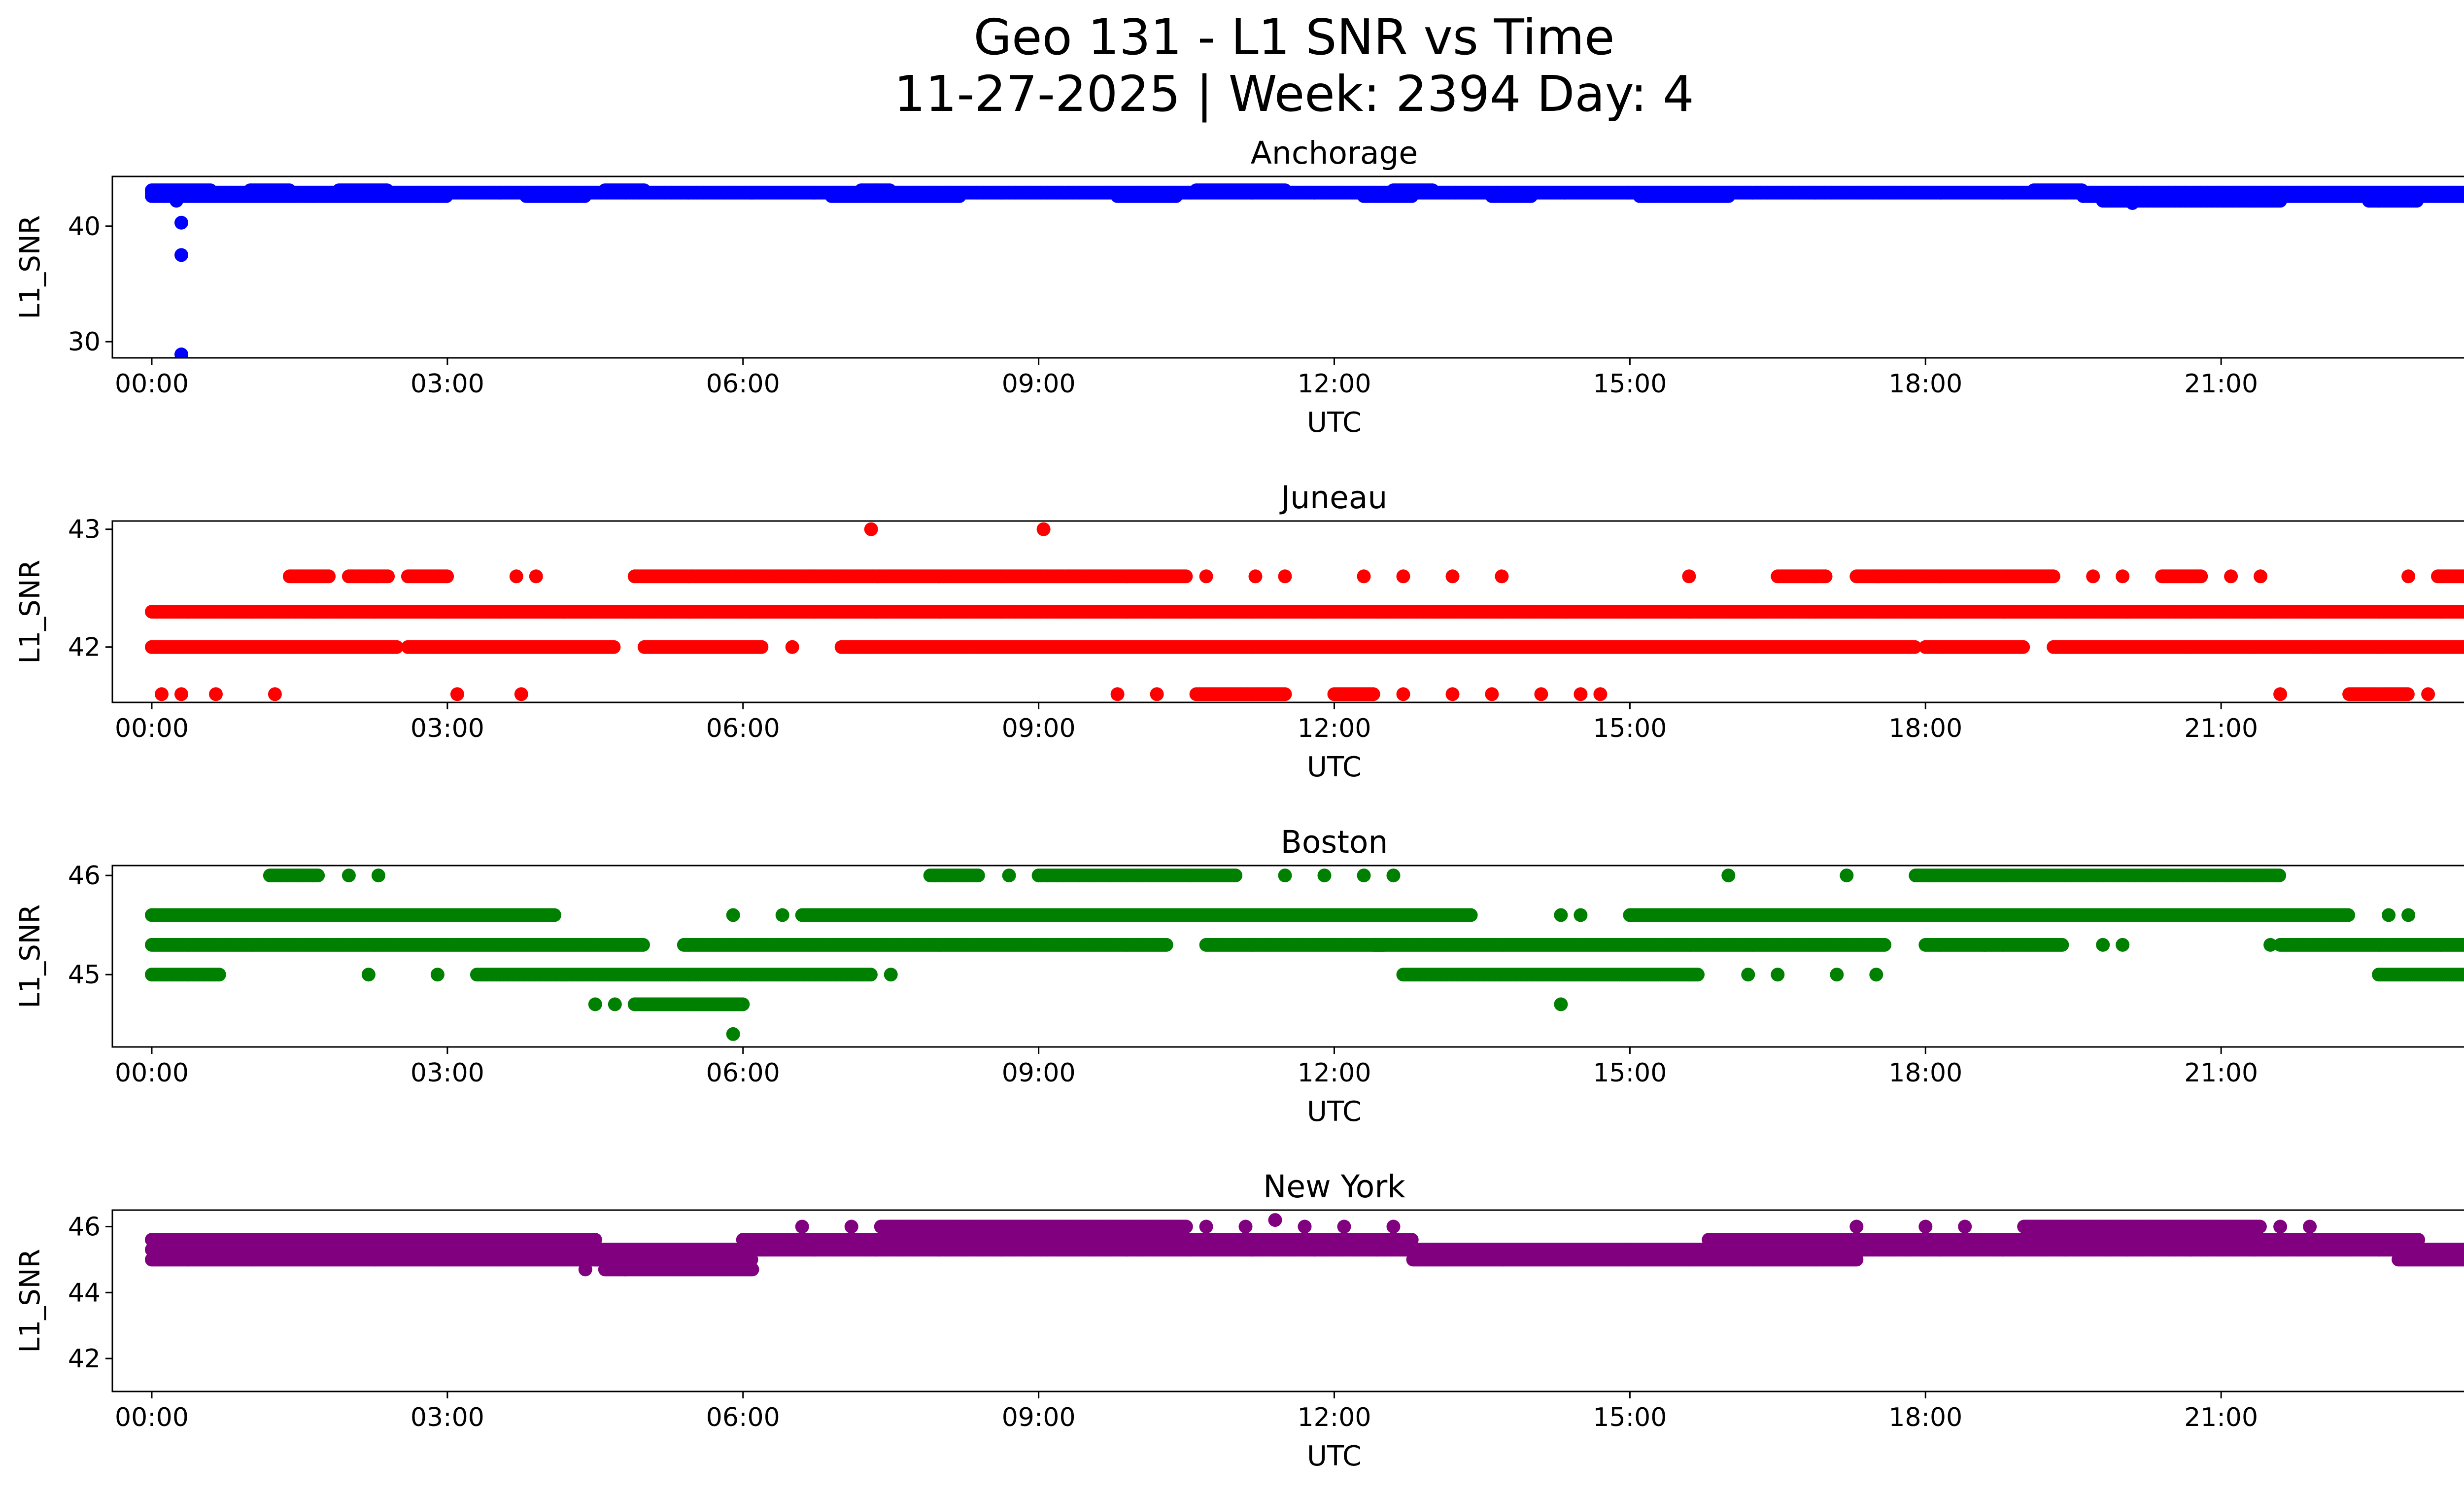 Image resolution: width=2464 pixels, height=1495 pixels. What do you see at coordinates (2221, 384) in the screenshot?
I see `x-tick-label: 21:00` at bounding box center [2221, 384].